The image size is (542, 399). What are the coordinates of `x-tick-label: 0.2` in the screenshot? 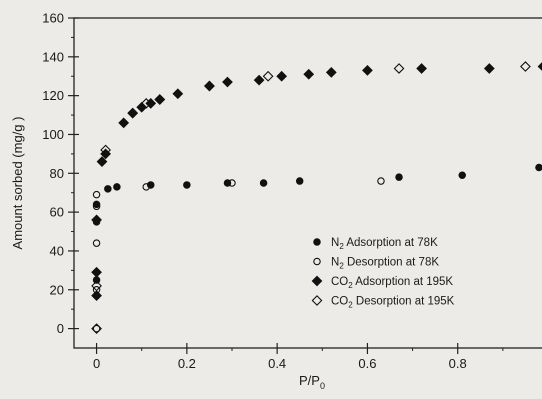 It's located at (187, 363).